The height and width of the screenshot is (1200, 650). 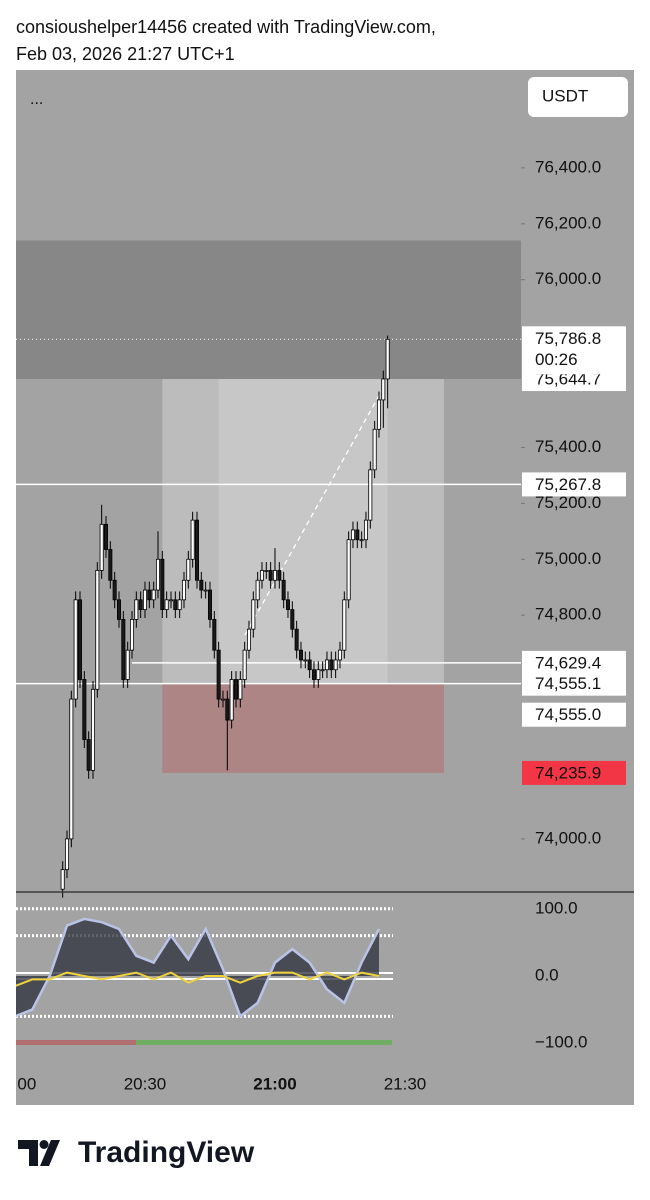 What do you see at coordinates (274, 1083) in the screenshot?
I see `x-tick-label: 21:00` at bounding box center [274, 1083].